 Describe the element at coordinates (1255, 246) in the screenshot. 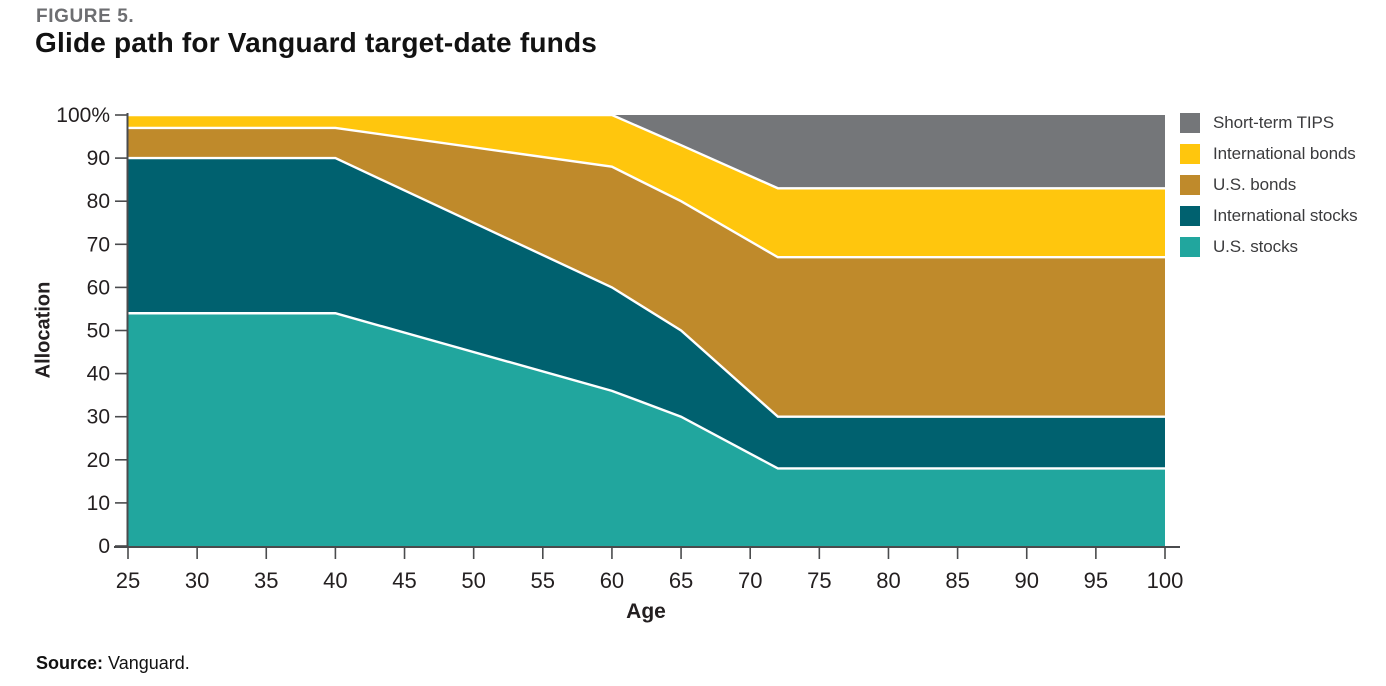

I see `legend-label: U.S. stocks` at that location.